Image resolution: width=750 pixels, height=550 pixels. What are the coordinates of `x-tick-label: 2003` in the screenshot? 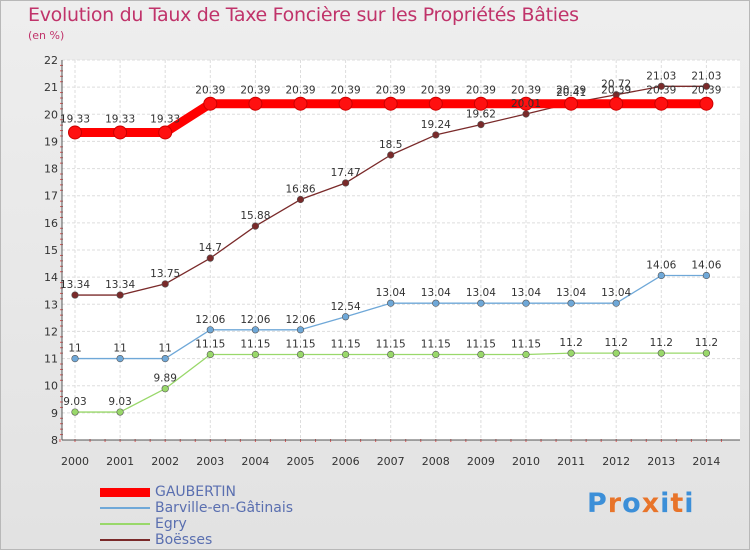 It's located at (210, 461).